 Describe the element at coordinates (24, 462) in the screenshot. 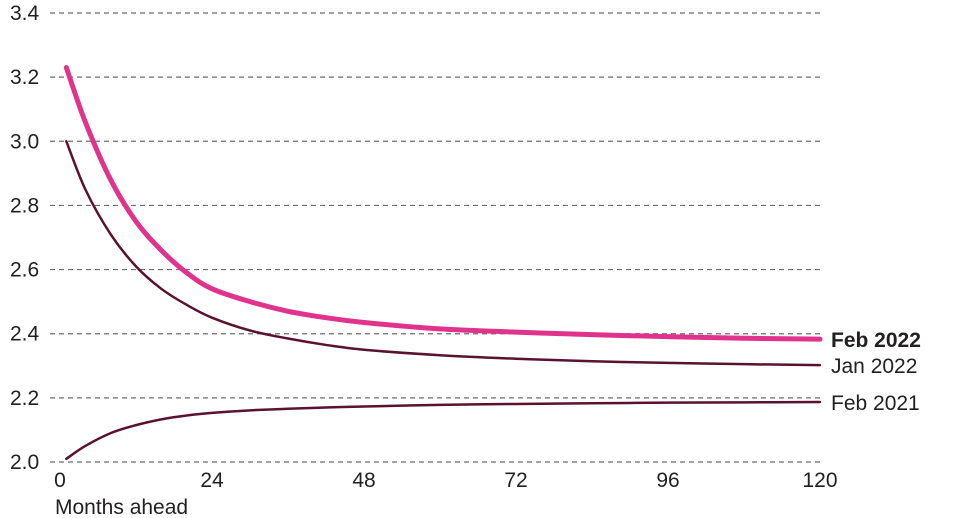

I see `y-tick-label: 2.0` at that location.